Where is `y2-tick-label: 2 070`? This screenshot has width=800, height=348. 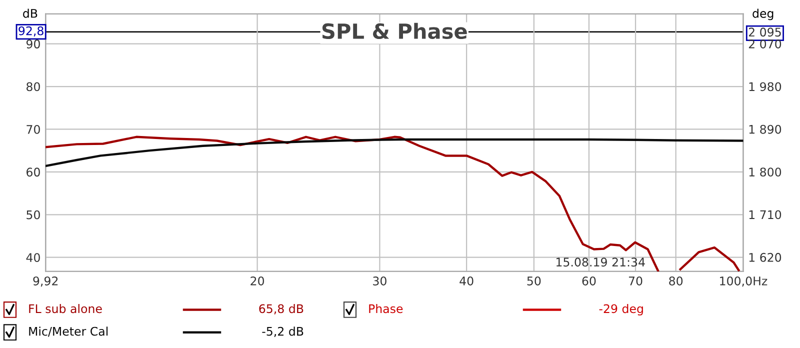 y2-tick-label: 2 070 is located at coordinates (765, 44).